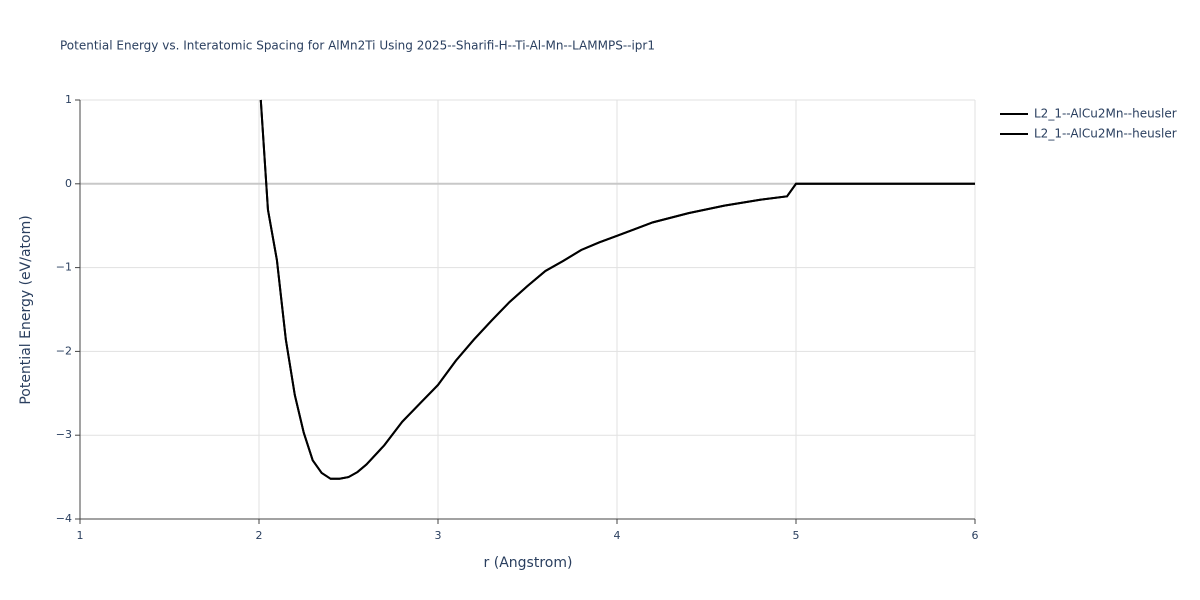 The image size is (1200, 600). I want to click on y-tick-label: 1, so click(68, 99).